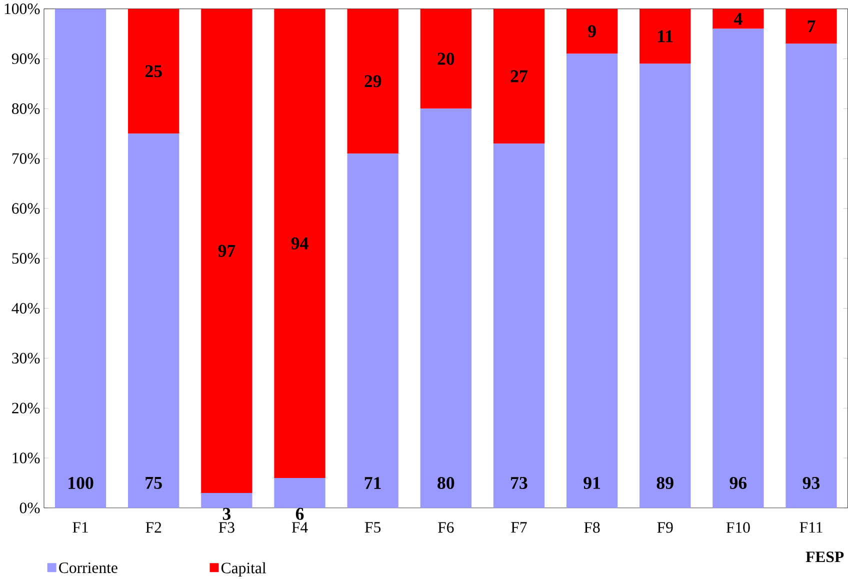 This screenshot has width=848, height=579. Describe the element at coordinates (80, 527) in the screenshot. I see `x-tick-label: F1` at that location.